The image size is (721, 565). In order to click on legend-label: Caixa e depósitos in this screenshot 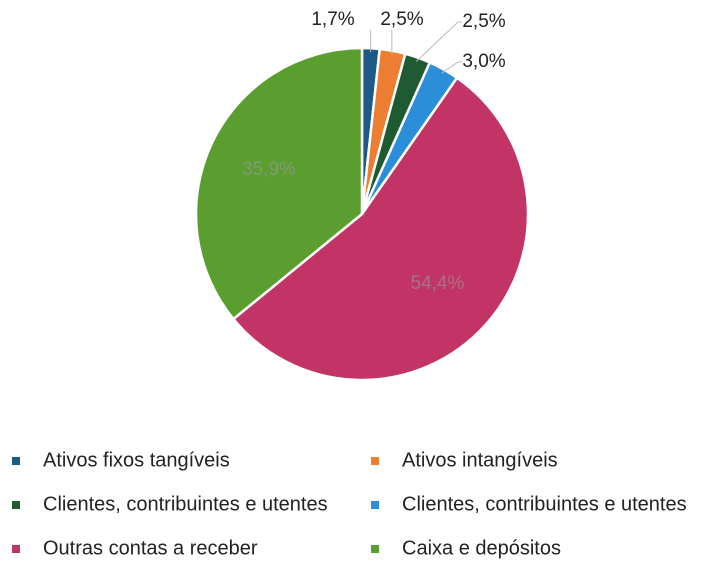, I will do `click(481, 548)`.